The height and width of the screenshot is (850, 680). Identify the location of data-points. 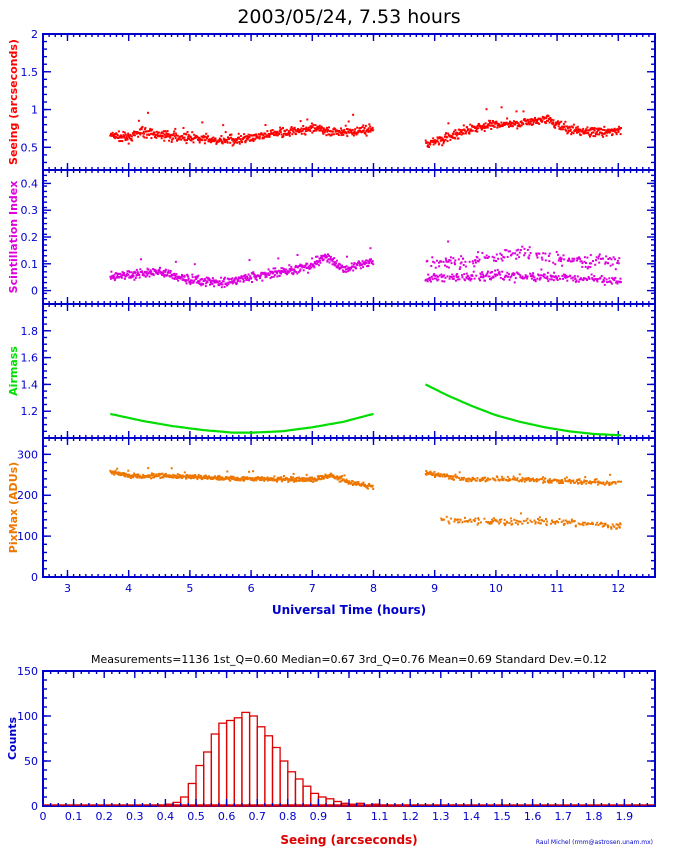
(365, 498).